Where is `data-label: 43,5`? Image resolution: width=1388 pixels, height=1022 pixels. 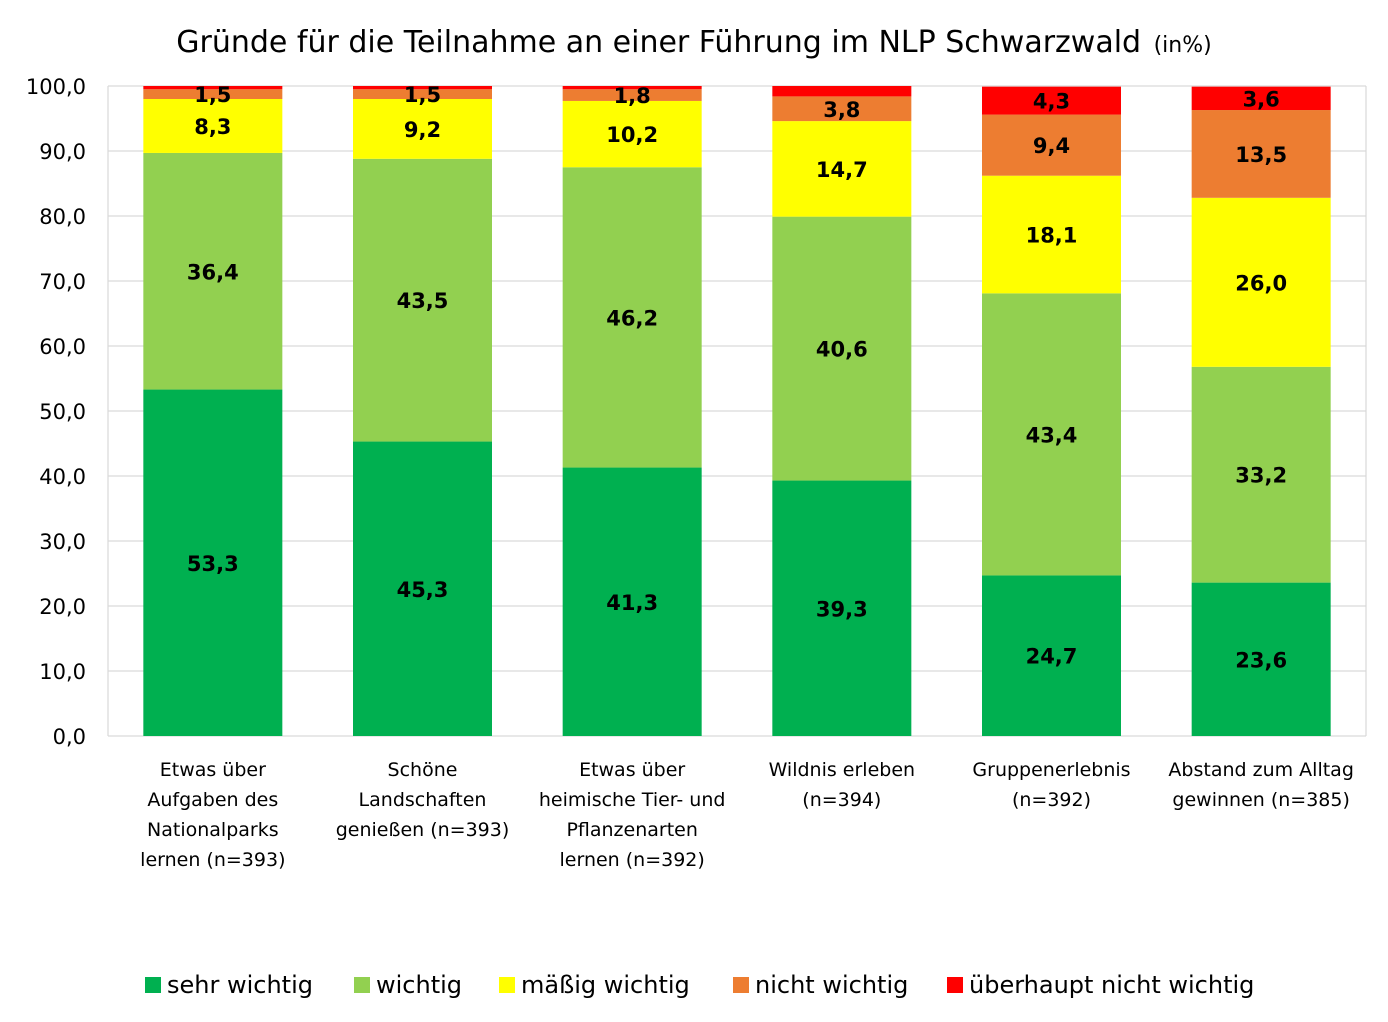 data-label: 43,5 is located at coordinates (423, 301).